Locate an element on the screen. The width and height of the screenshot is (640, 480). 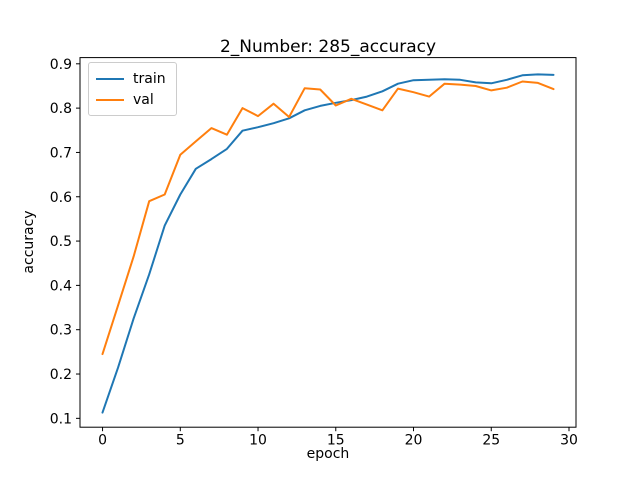
y-tick-label: 0.3 is located at coordinates (61, 331).